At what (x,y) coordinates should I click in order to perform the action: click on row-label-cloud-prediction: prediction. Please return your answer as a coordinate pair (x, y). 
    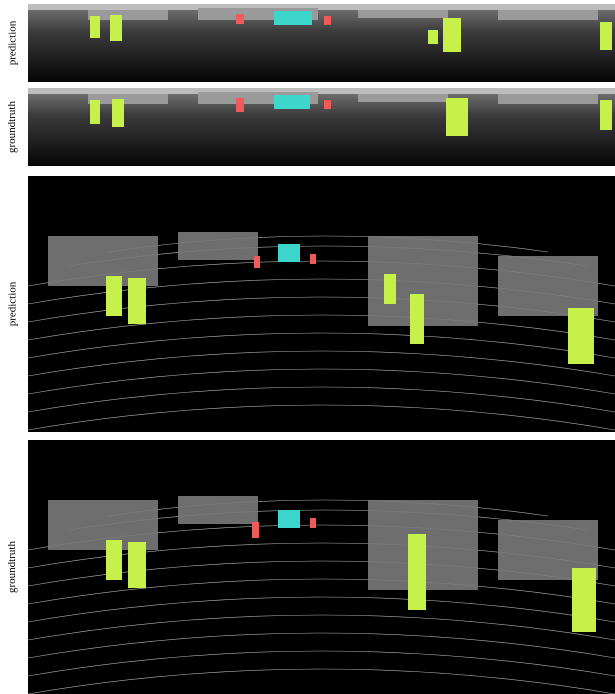
    Looking at the image, I should click on (12, 304).